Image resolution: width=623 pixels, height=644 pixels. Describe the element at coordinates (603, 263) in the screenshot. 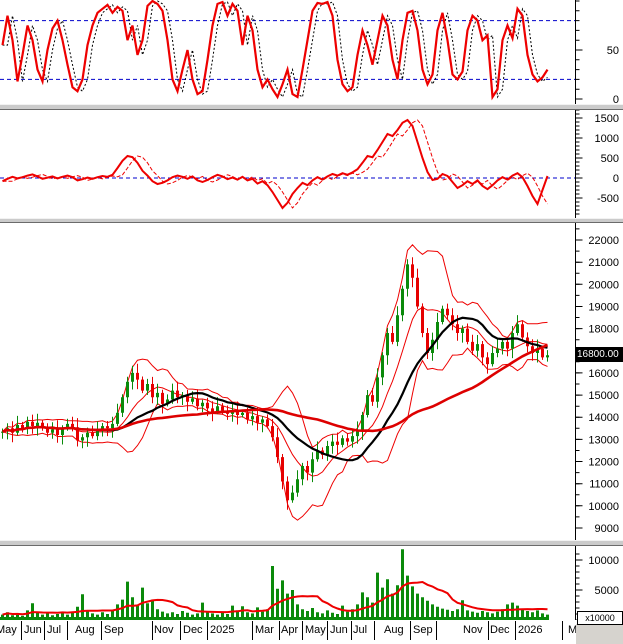

I see `y-axis-label: 21000` at that location.